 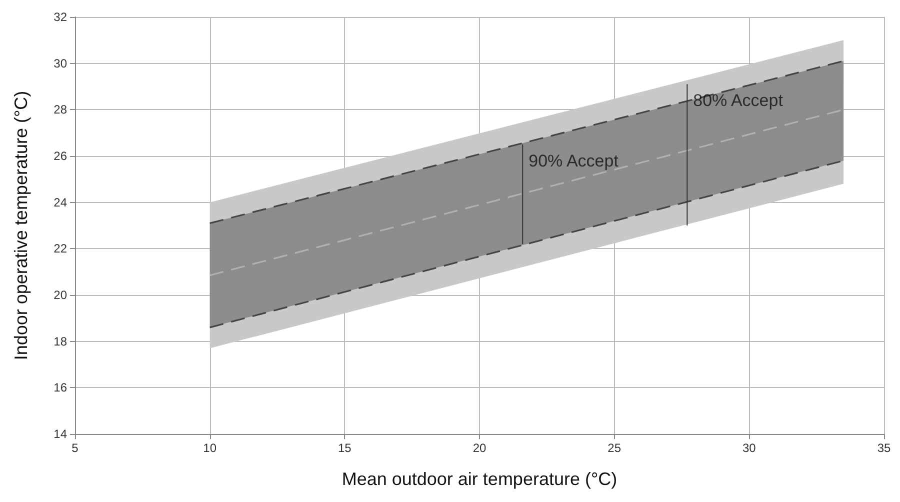 I want to click on x-tick-label: 5, so click(x=75, y=448).